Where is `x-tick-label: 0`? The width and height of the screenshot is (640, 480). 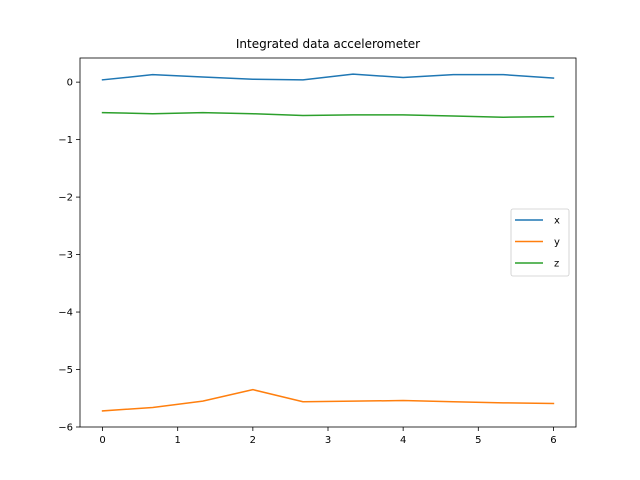 x-tick-label: 0 is located at coordinates (102, 440).